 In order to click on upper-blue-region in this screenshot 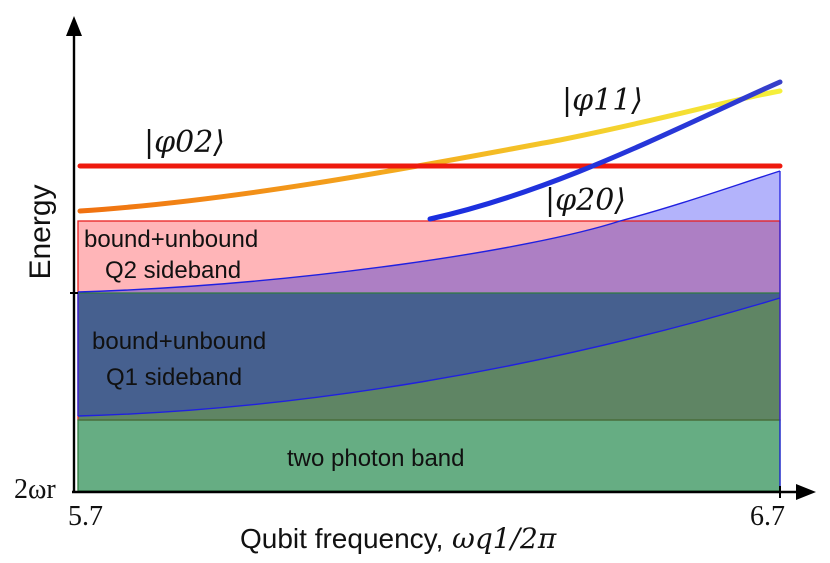, I will do `click(700, 196)`.